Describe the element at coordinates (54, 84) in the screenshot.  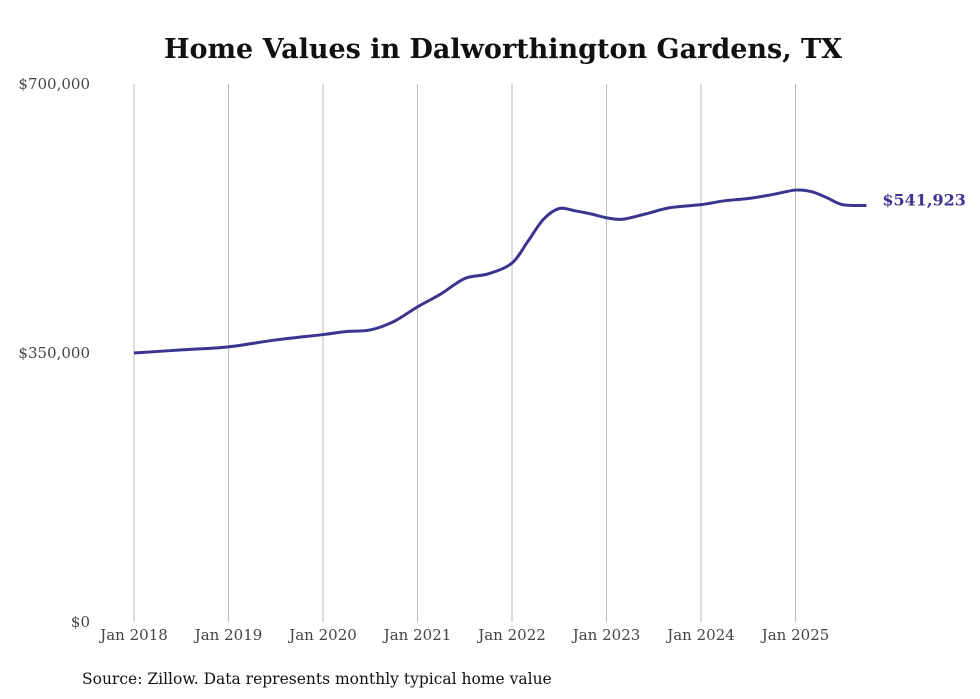
I see `y-tick-label: $700,000` at that location.